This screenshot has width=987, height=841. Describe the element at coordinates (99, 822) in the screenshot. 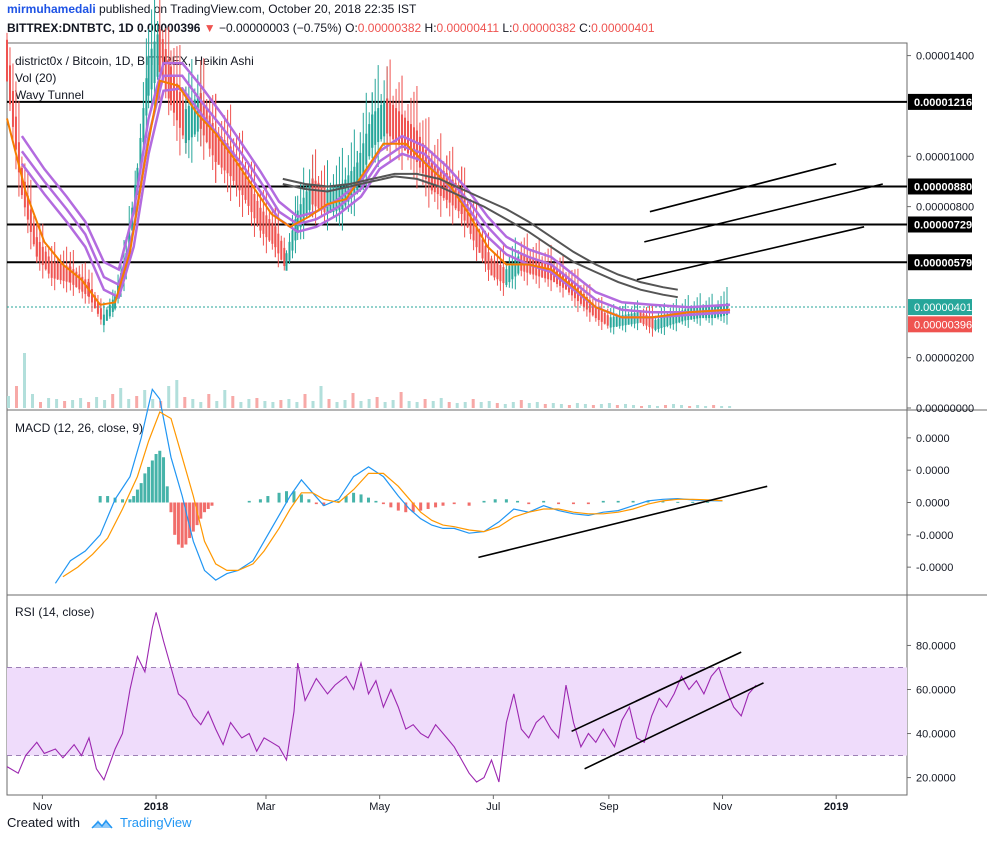

I see `footer: Created with TradingView` at that location.